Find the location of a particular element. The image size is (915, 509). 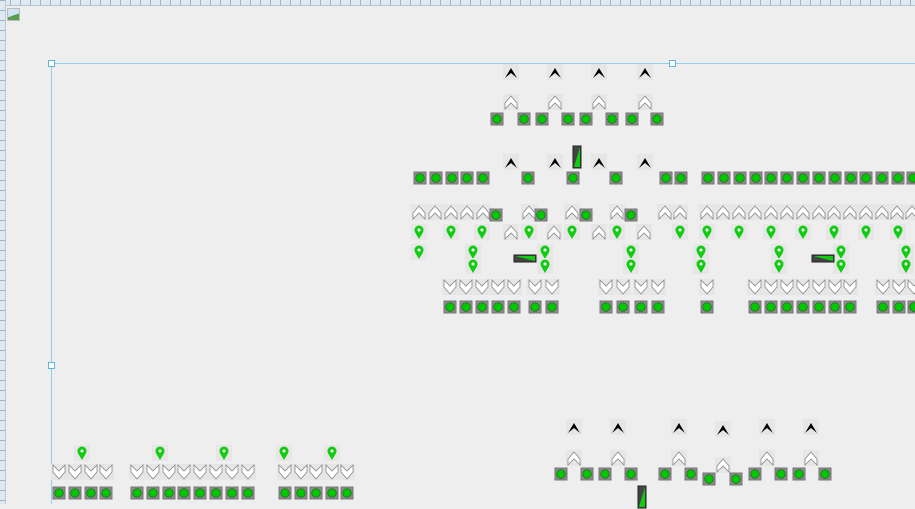

resize-handle is located at coordinates (672, 63).